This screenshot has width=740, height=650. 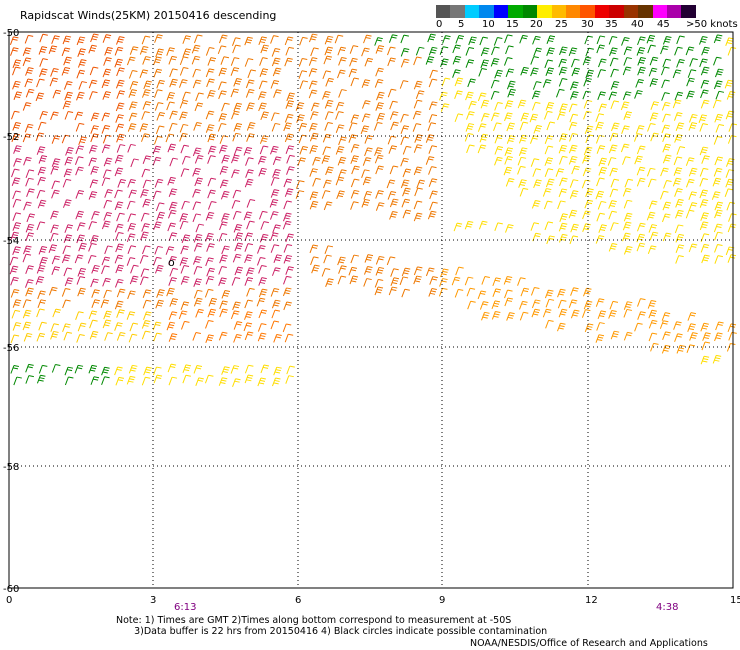 I want to click on legend-label: 5, so click(x=461, y=24).